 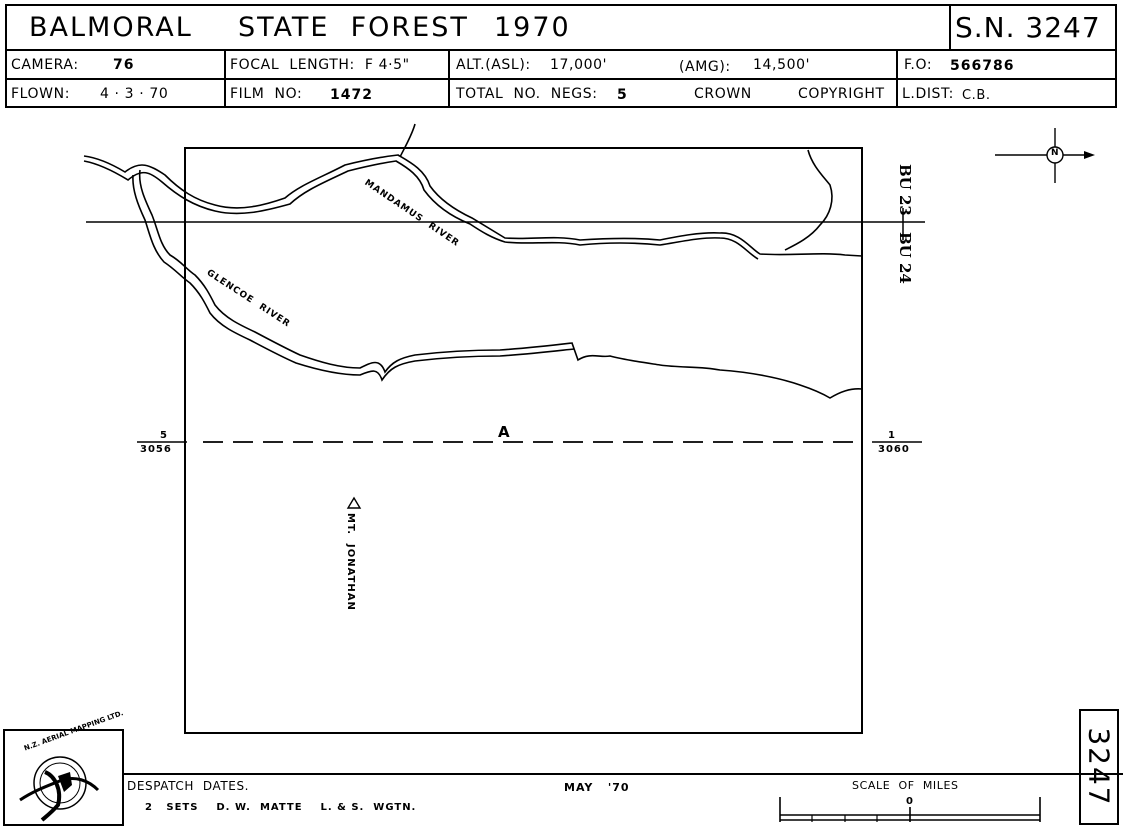 I want to click on company-logo: N.Z. AERIAL MAPPING LTD., so click(x=63, y=767).